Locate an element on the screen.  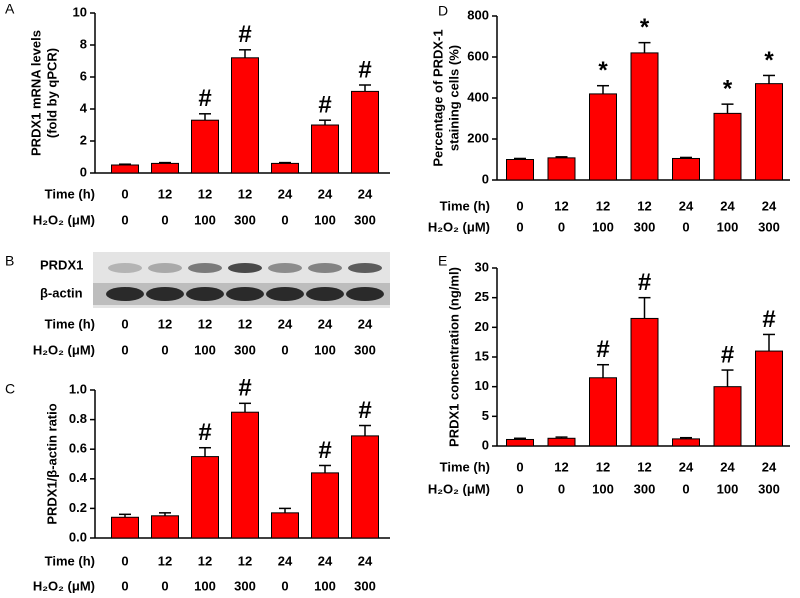
y-tick-label: 4 is located at coordinates (84, 107).